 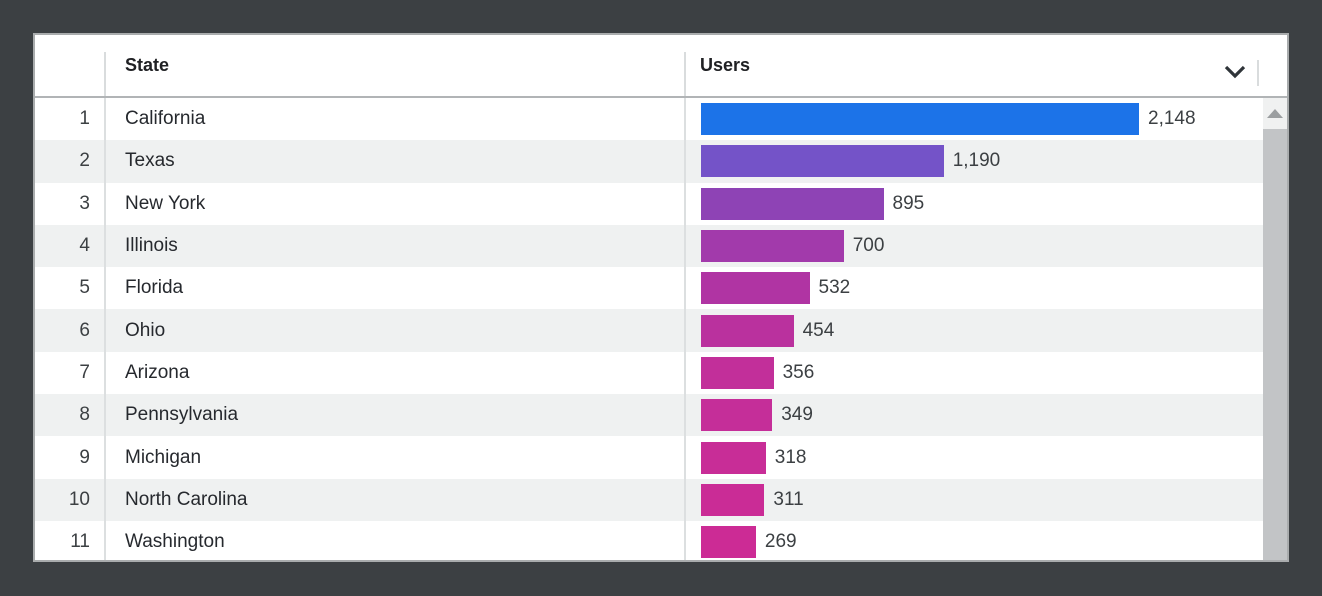 I want to click on table-row: 9 Michigan 318, so click(x=649, y=457).